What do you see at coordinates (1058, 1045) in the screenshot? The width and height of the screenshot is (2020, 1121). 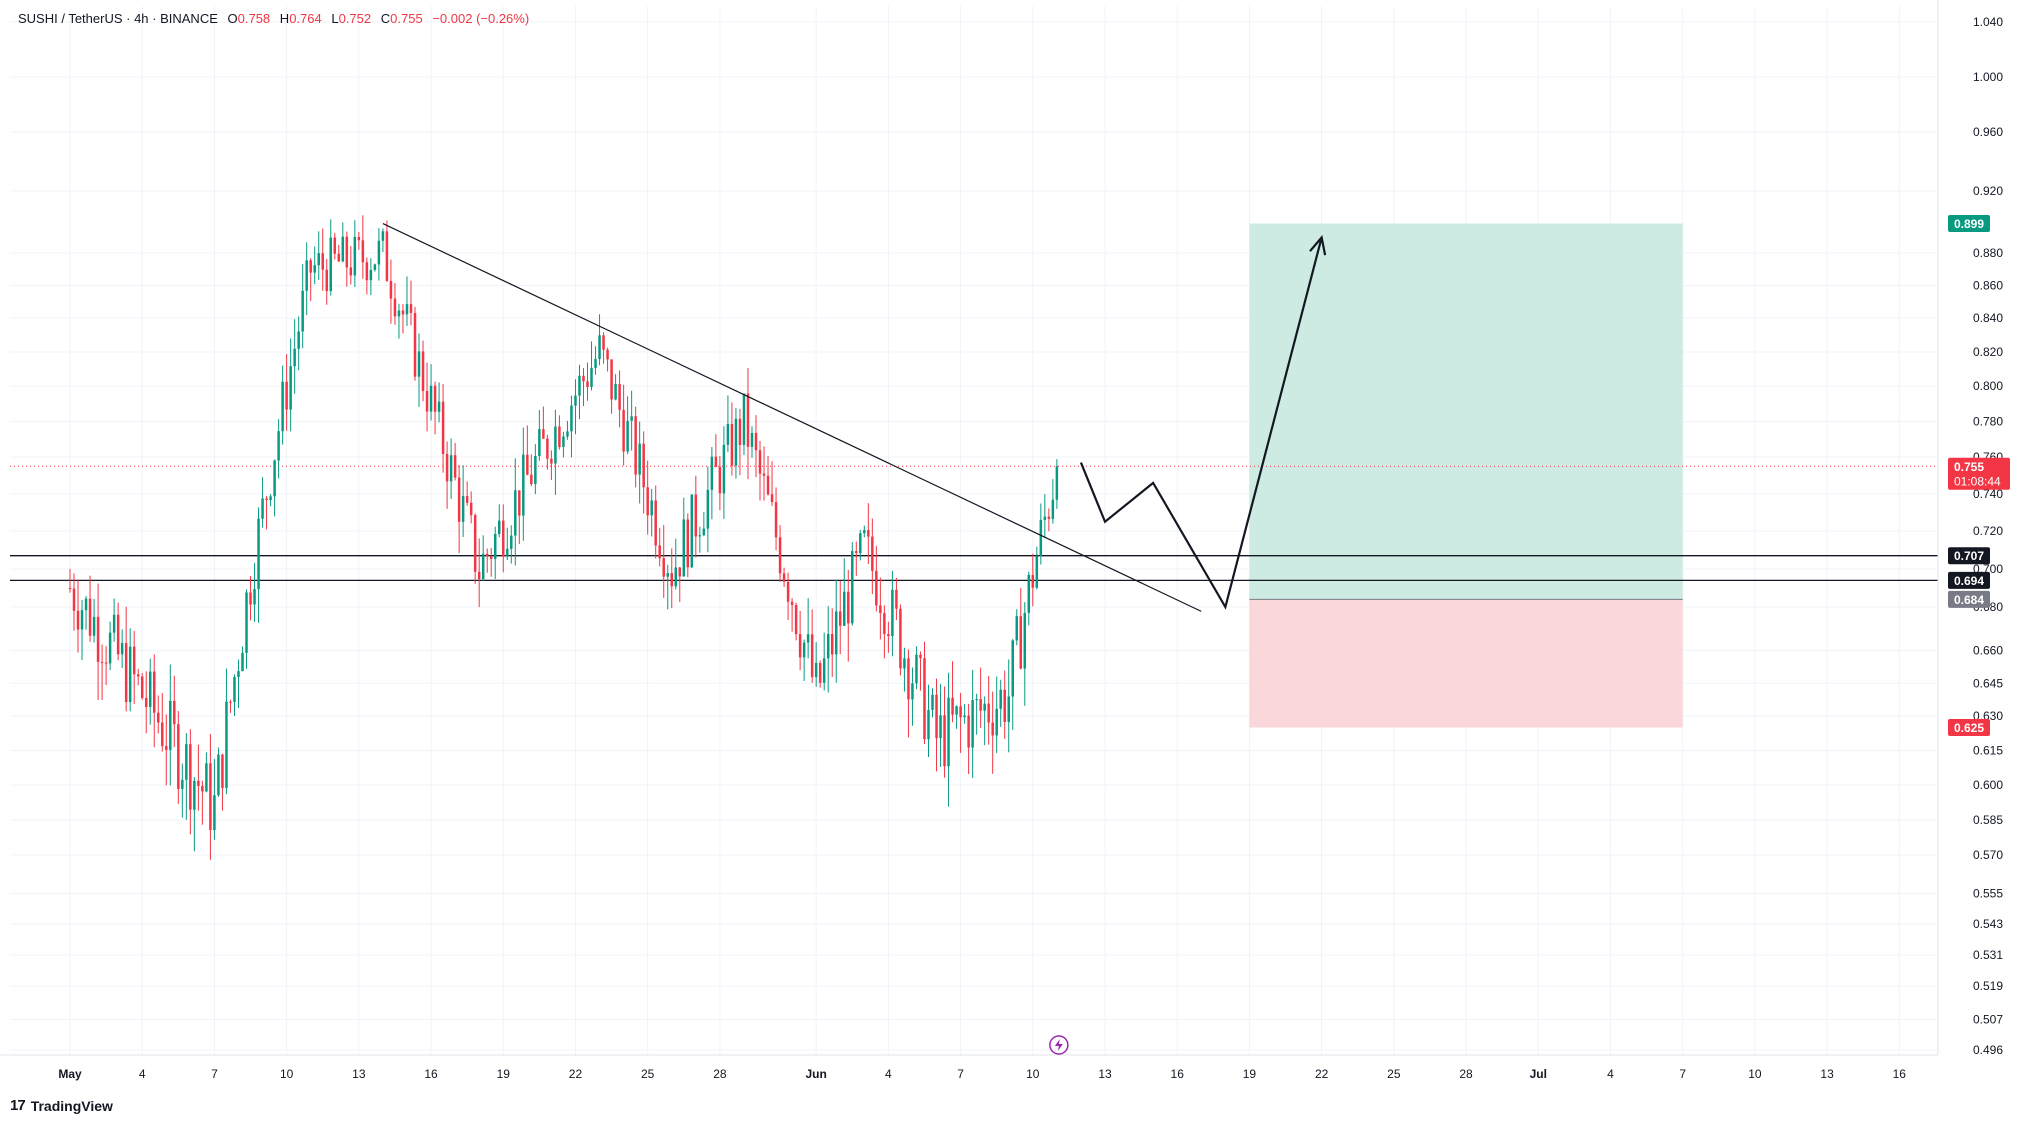 I see `lightning-bolt-icon` at bounding box center [1058, 1045].